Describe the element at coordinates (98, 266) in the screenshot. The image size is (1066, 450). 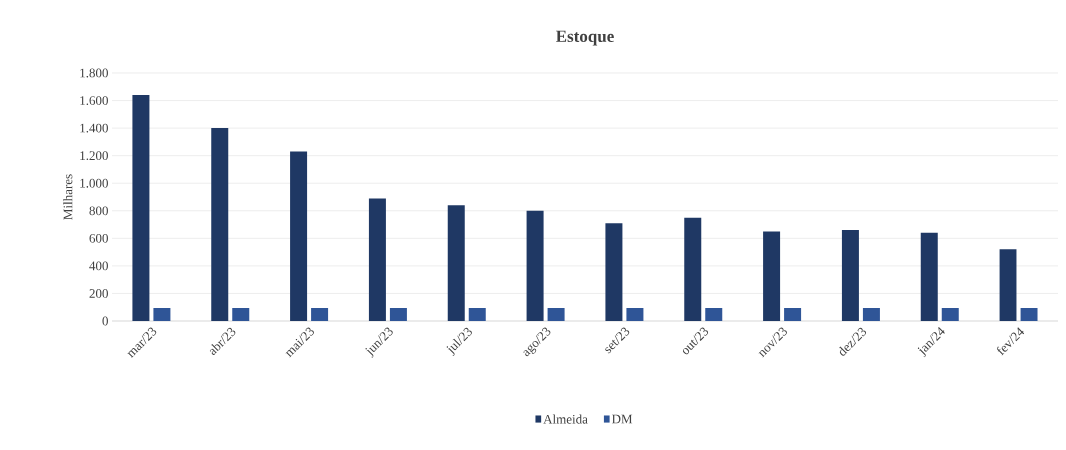
I see `y-tick-label: 400` at that location.